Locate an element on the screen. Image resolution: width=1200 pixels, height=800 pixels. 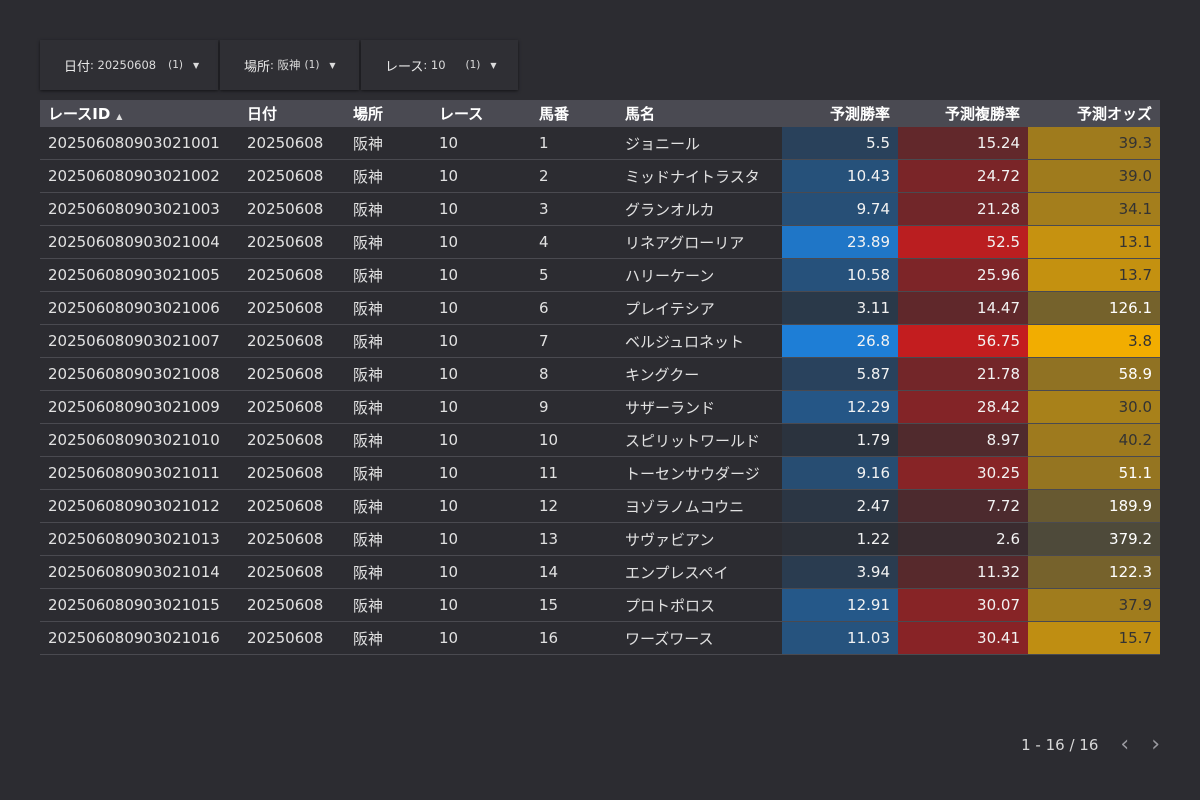
cell-horse-number: 10 is located at coordinates (574, 440).